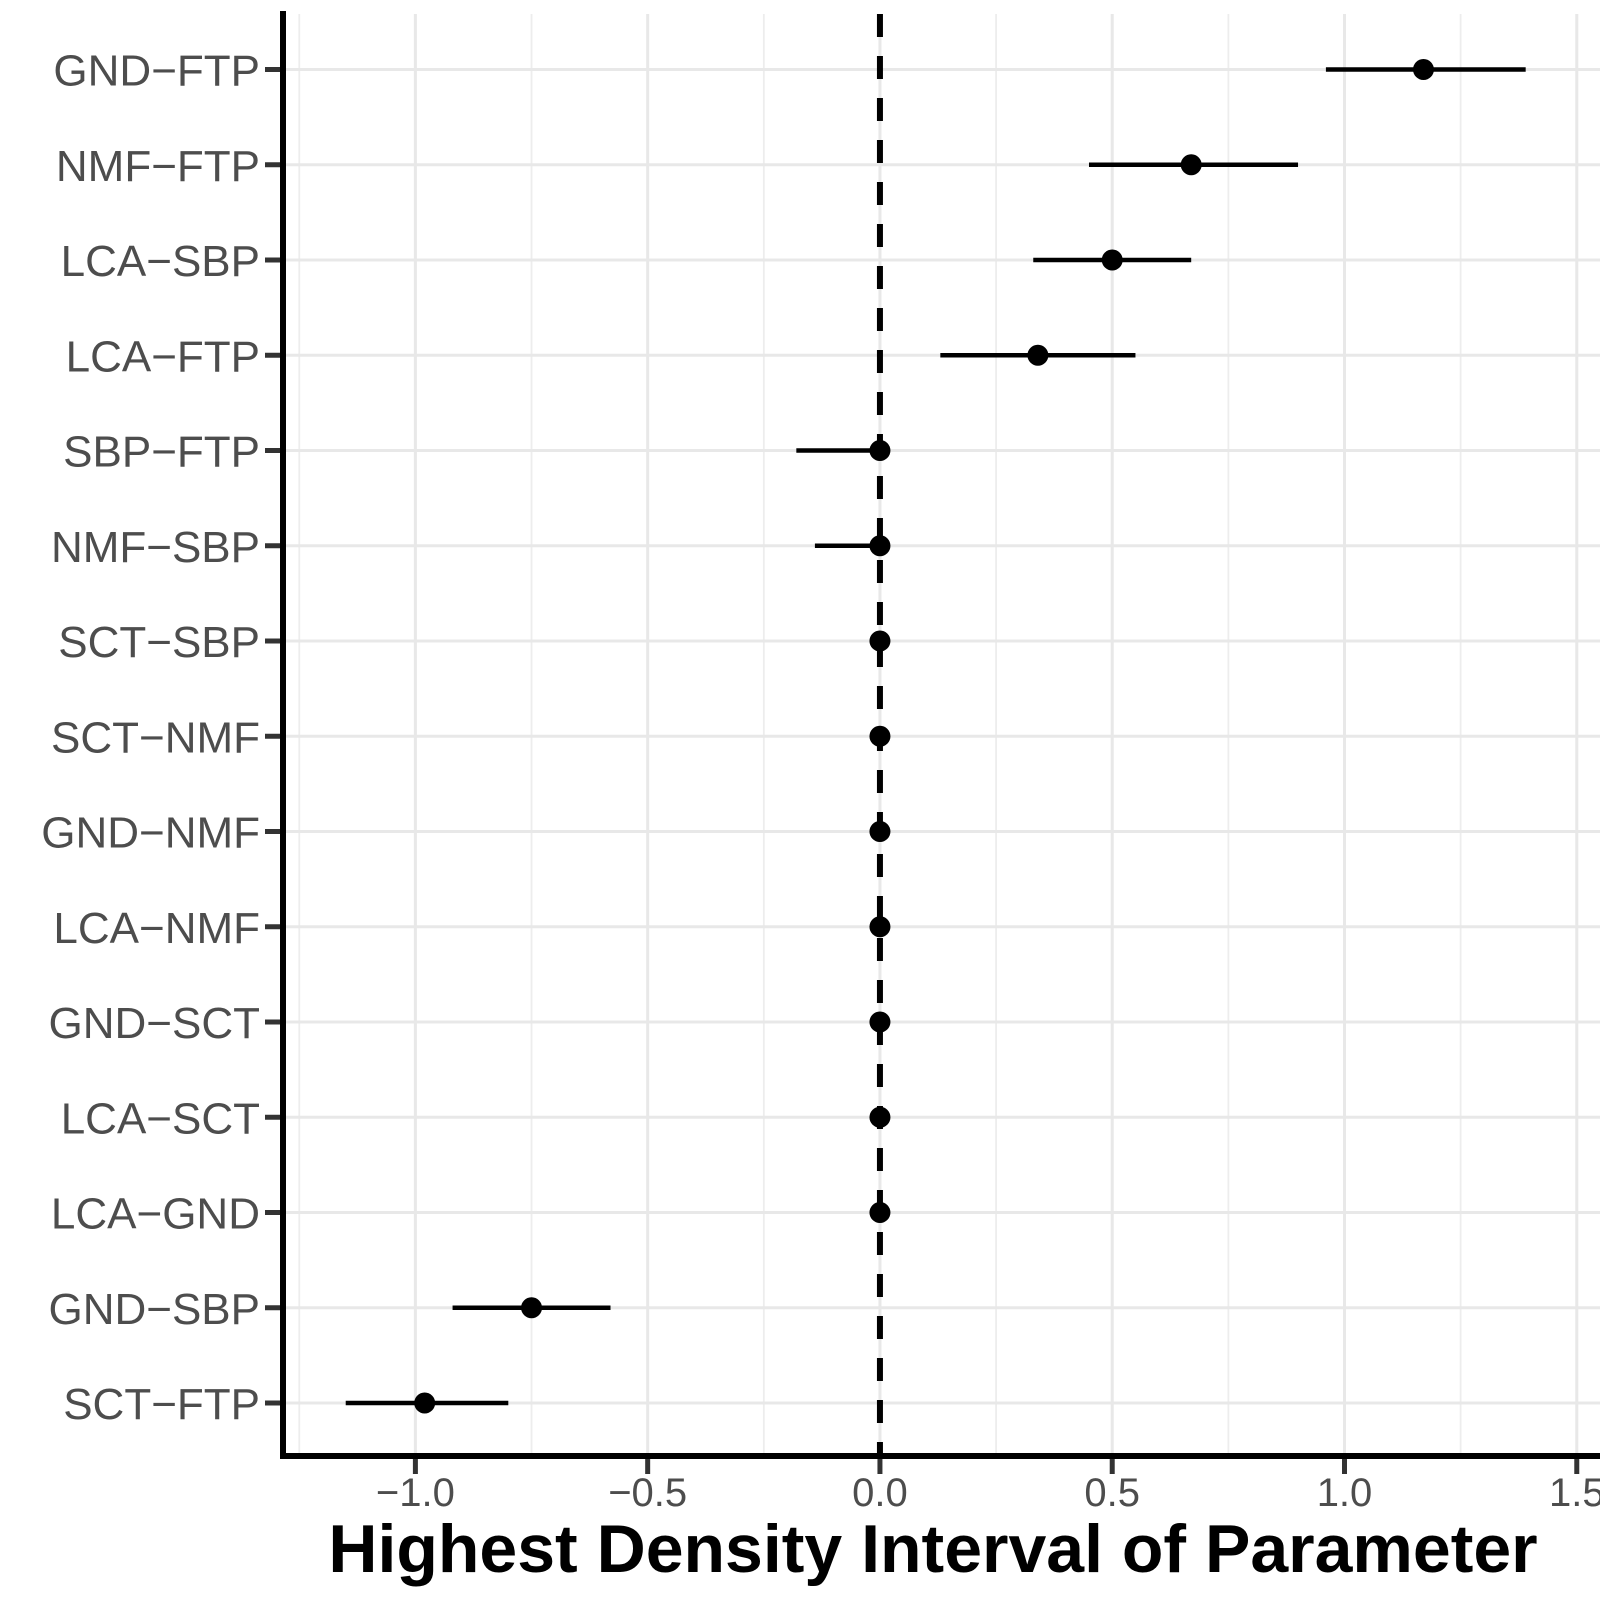  Describe the element at coordinates (1112, 1493) in the screenshot. I see `x-tick-label: 0.5` at that location.